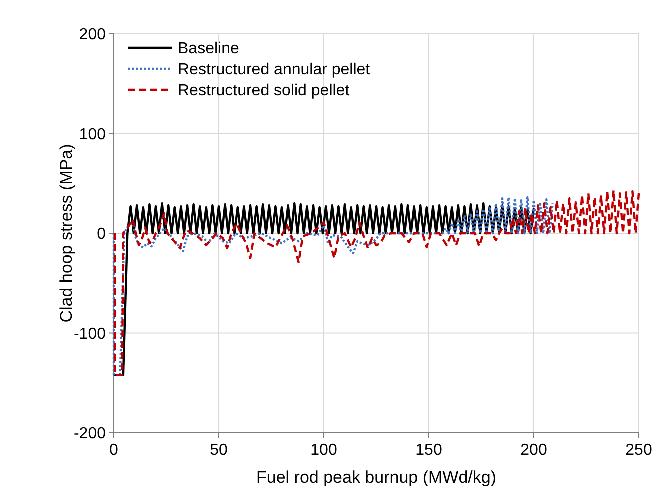  What do you see at coordinates (114, 450) in the screenshot?
I see `x-tick-label: 0` at bounding box center [114, 450].